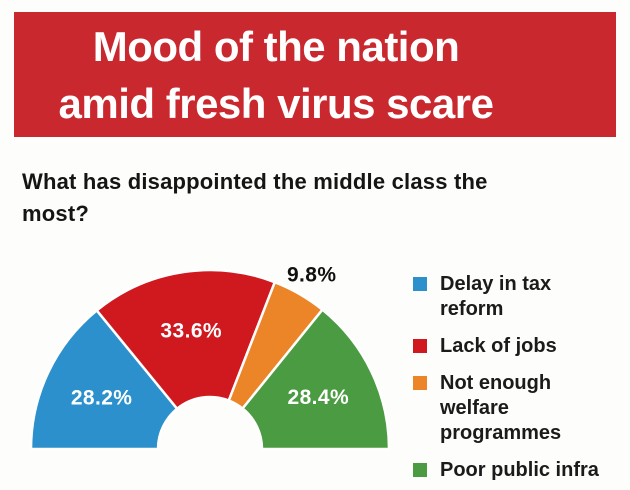 The image size is (630, 490). I want to click on legend-item-poor-public-infra: Poor public infra, so click(506, 470).